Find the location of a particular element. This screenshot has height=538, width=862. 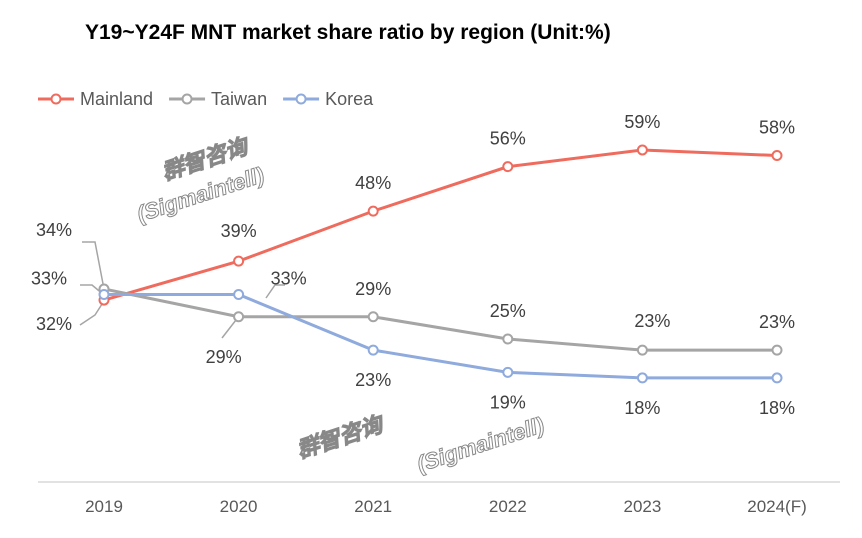

x-tick-label: 2024(F) is located at coordinates (777, 506).